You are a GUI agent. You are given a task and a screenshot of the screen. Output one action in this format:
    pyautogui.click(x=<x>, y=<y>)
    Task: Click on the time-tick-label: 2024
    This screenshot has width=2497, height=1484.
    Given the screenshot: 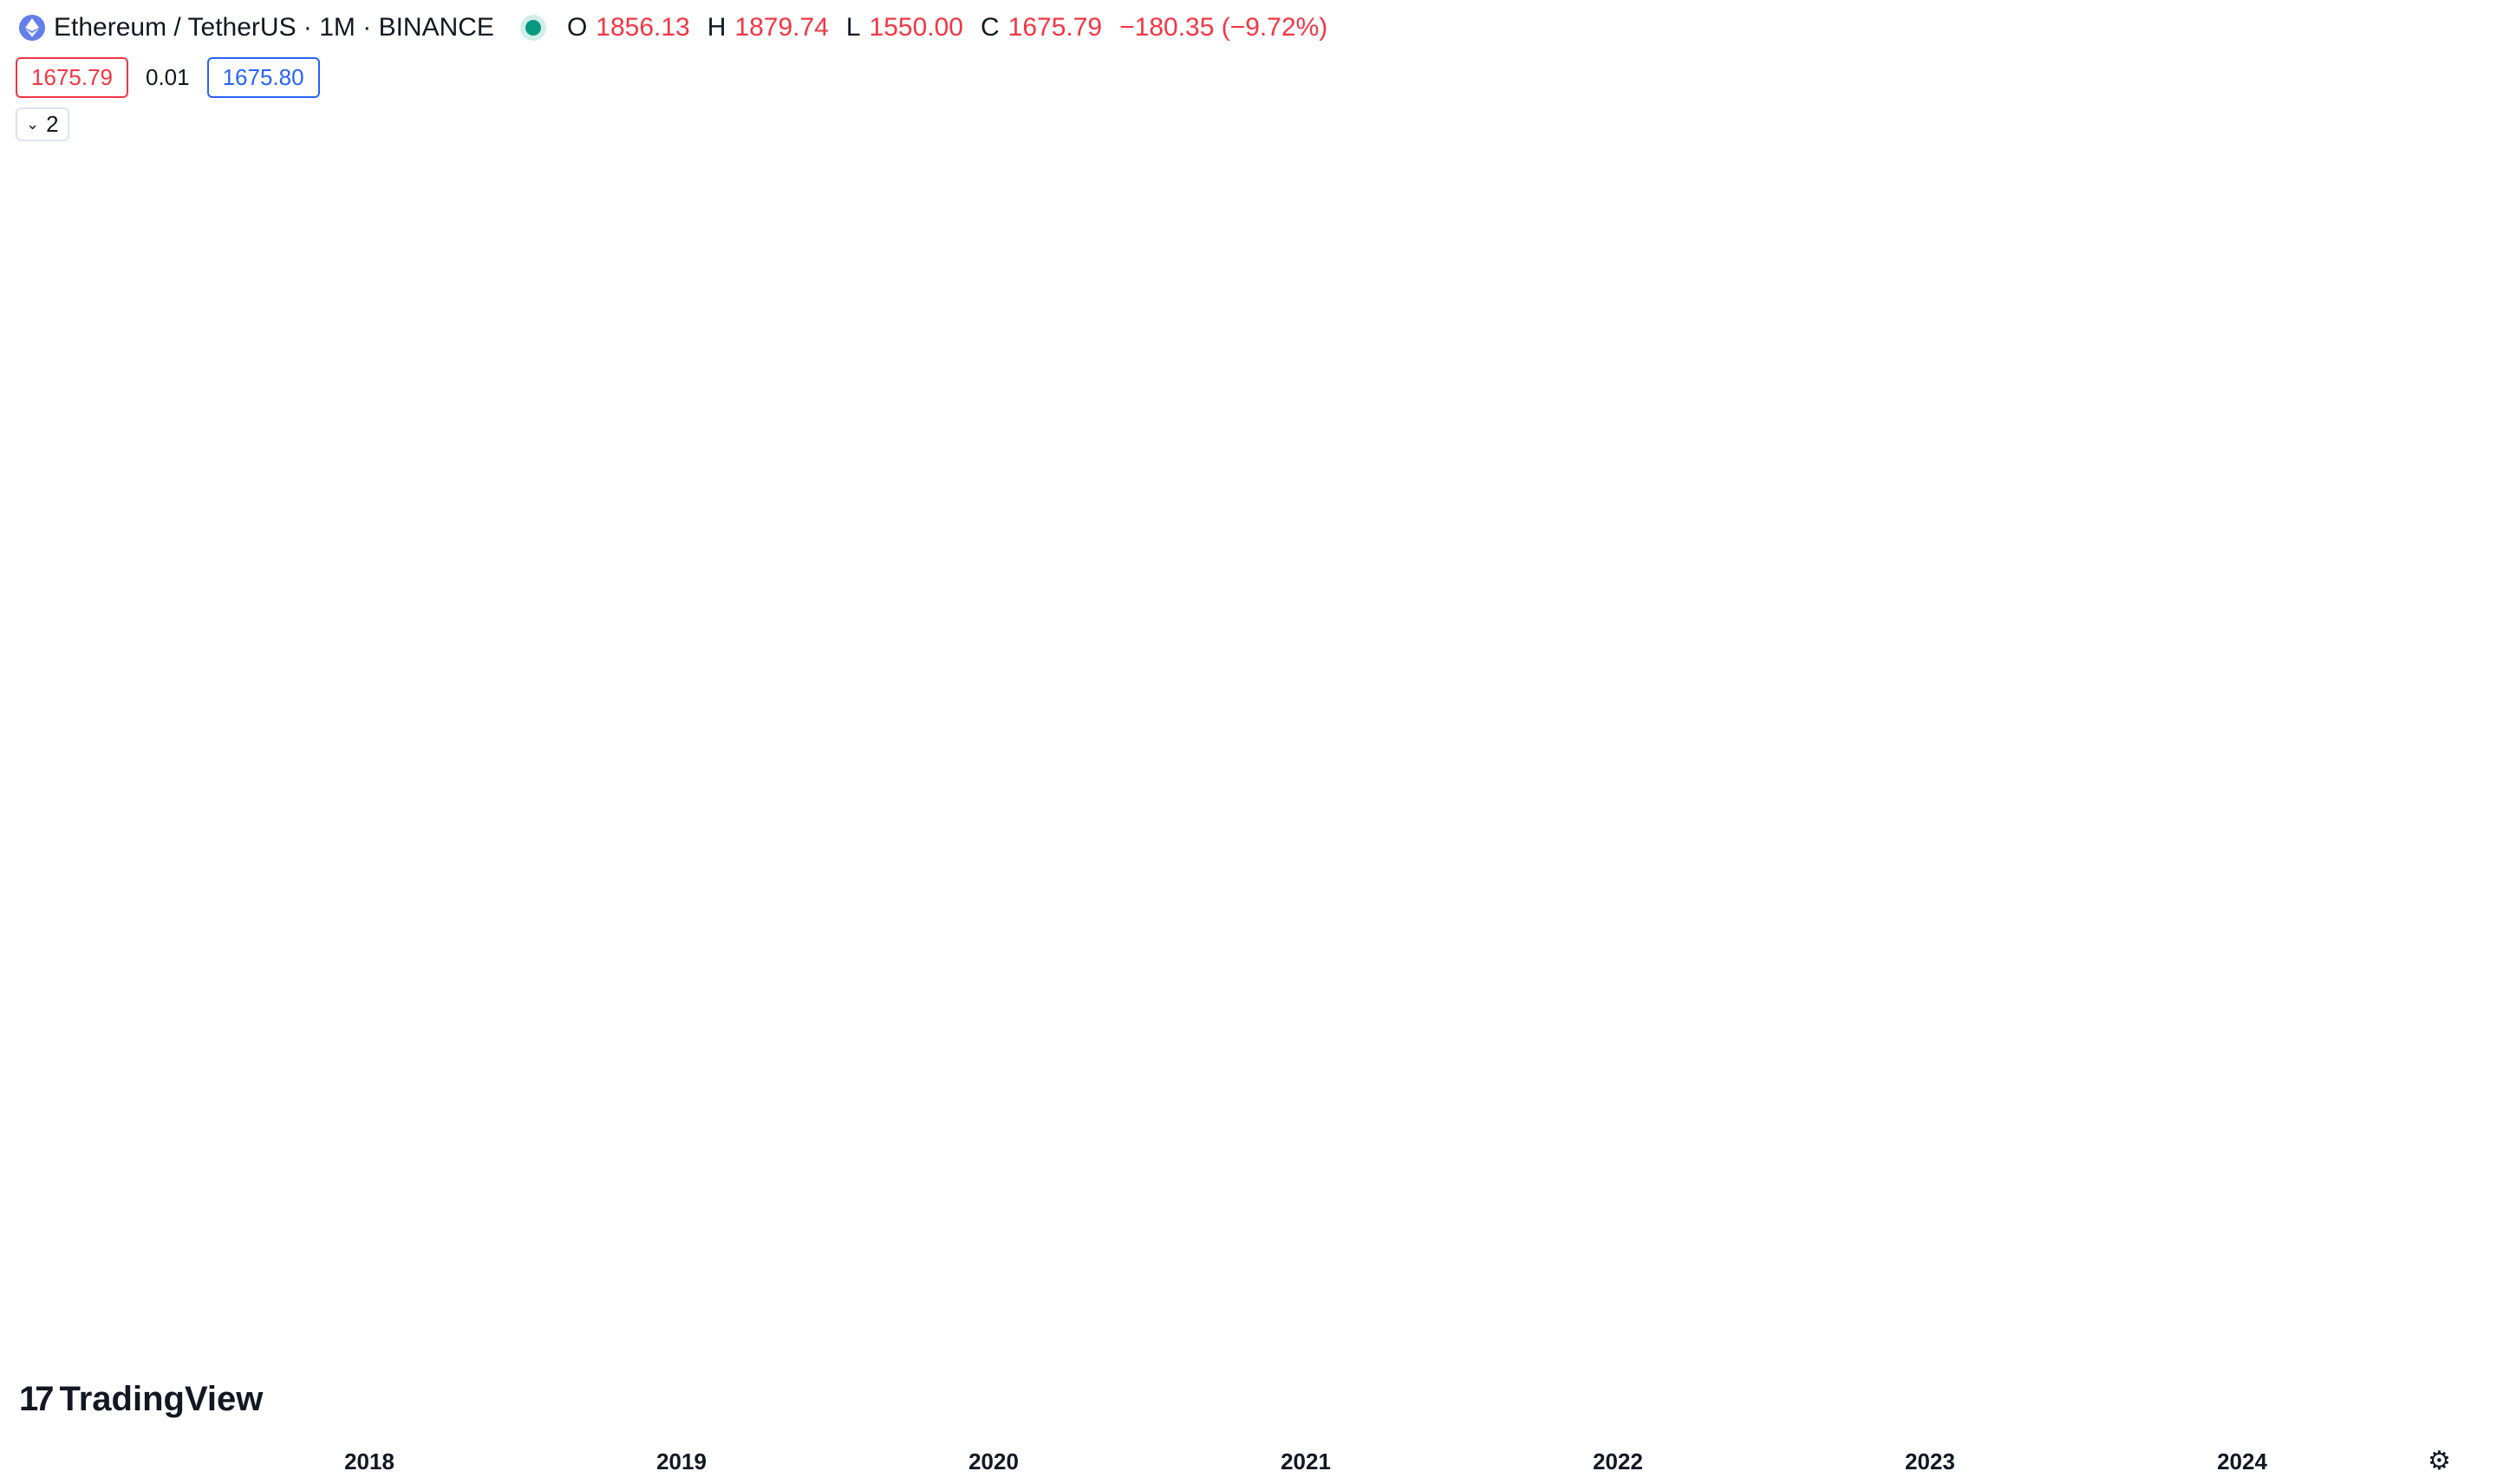 What is the action you would take?
    pyautogui.click(x=2242, y=1461)
    